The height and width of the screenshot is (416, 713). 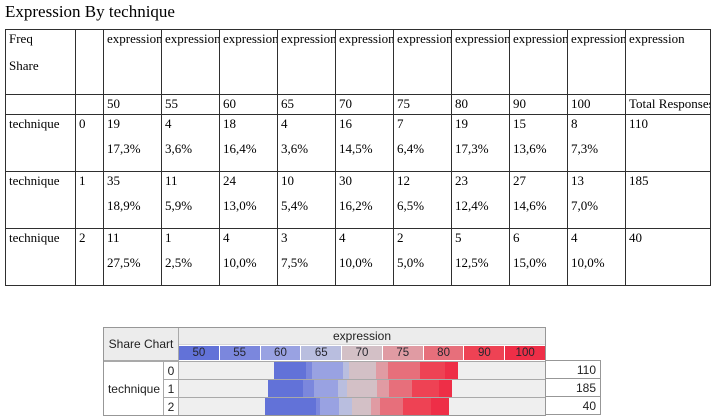 What do you see at coordinates (295, 262) in the screenshot?
I see `share-value: 7,5%` at bounding box center [295, 262].